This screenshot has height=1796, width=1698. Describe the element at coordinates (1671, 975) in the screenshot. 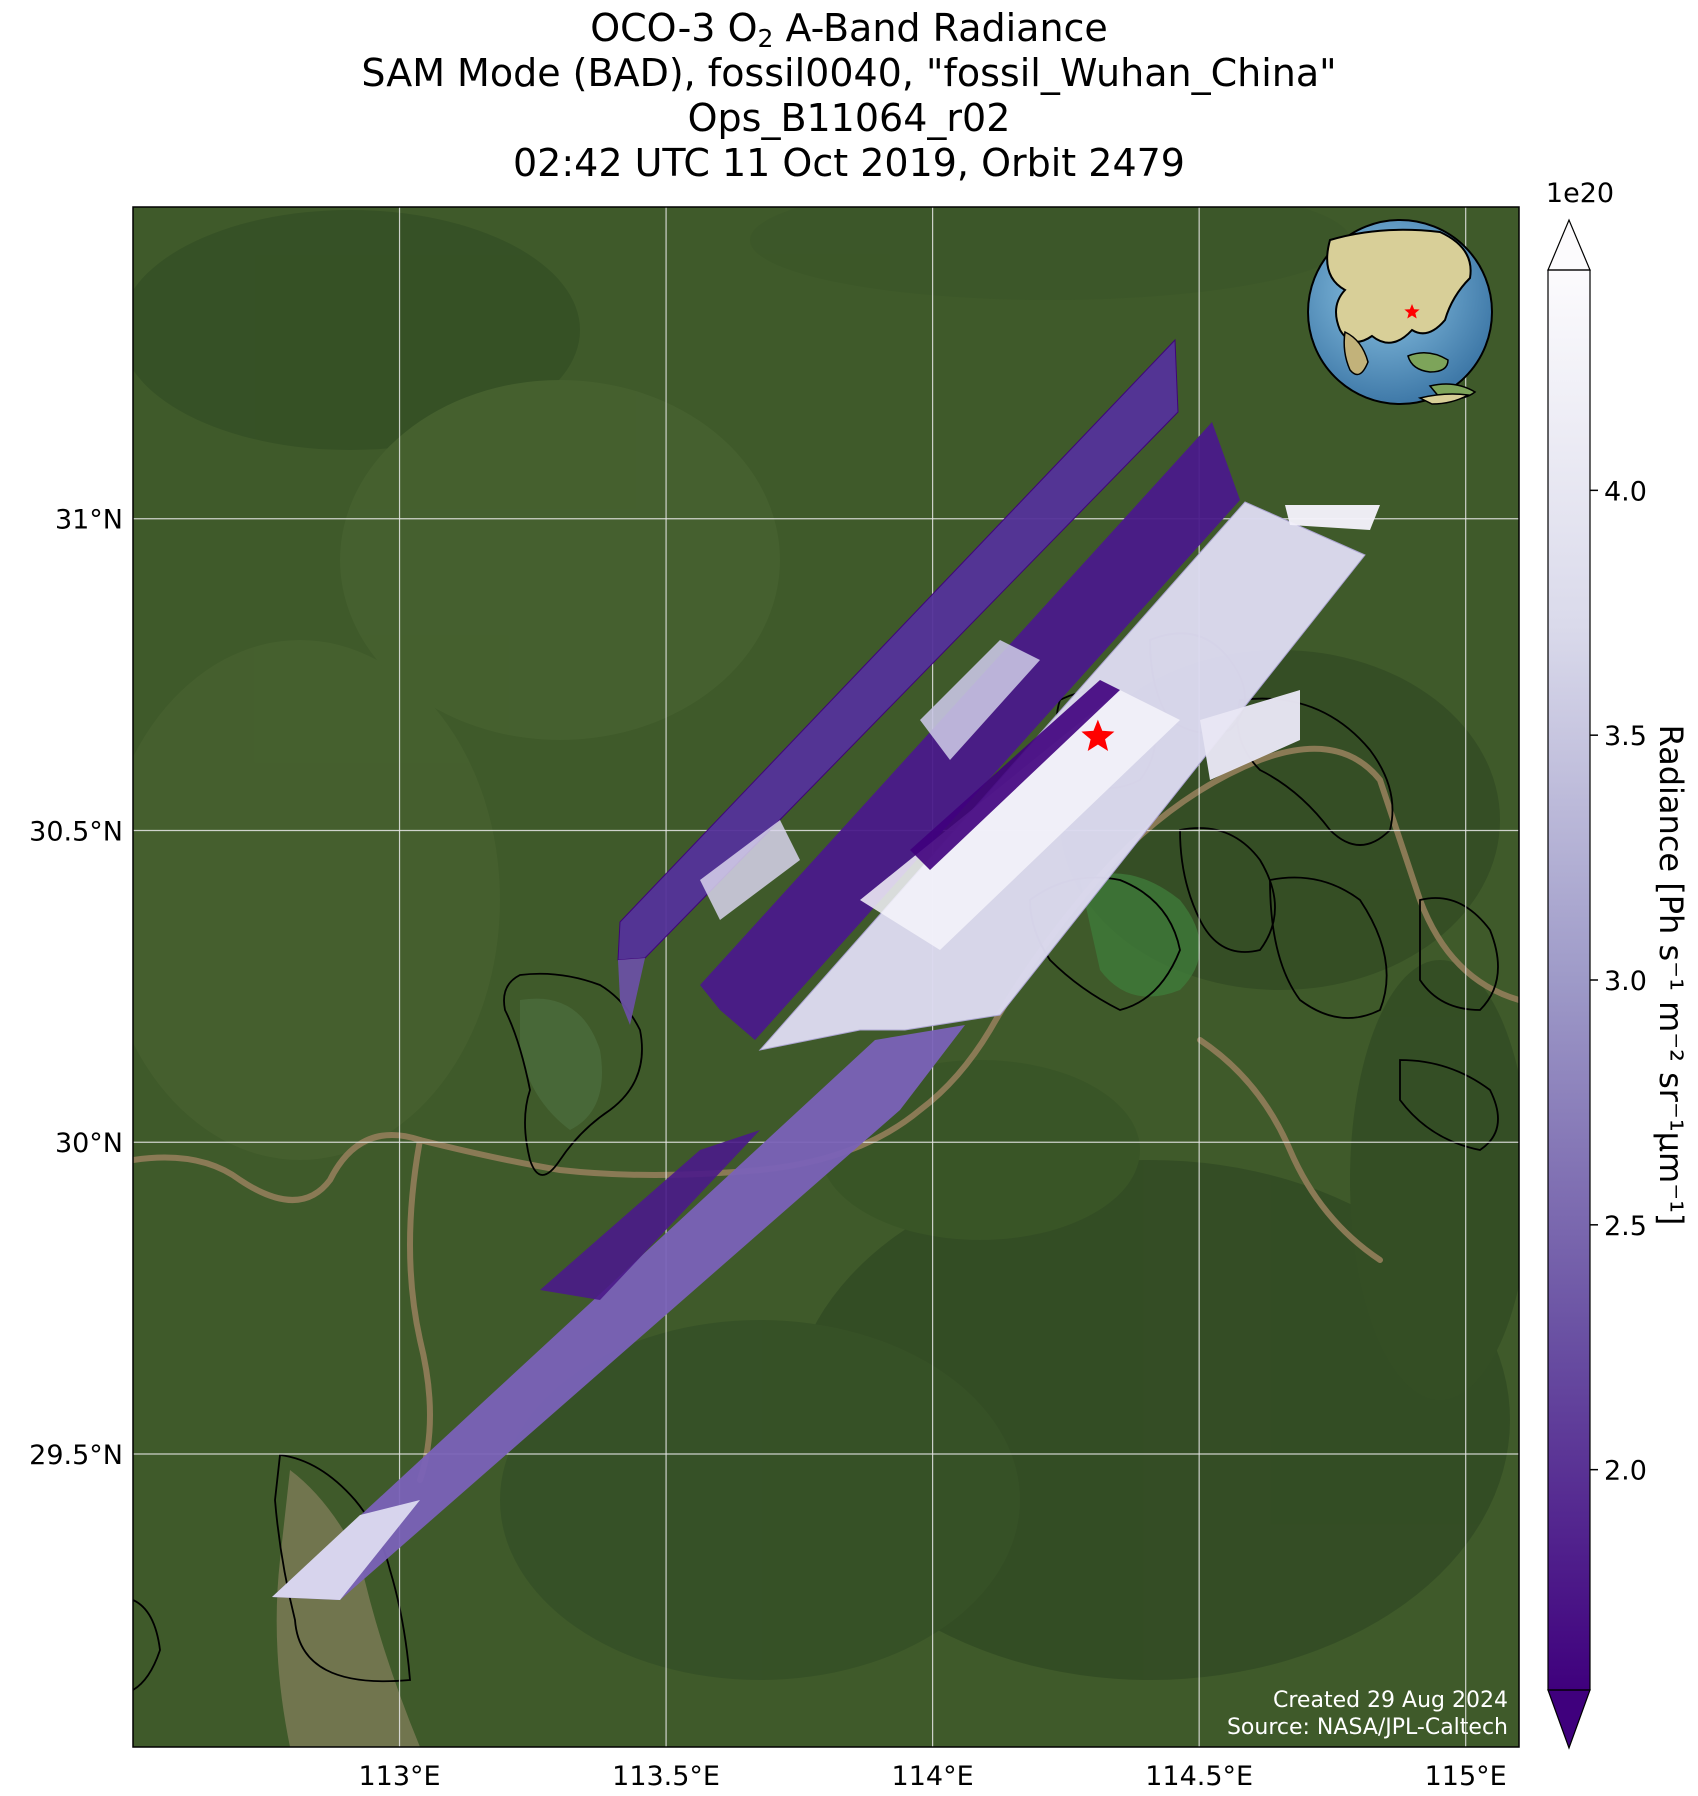

I see `colorbar-label: Radiance [Ph s⁻¹ m⁻² sr⁻¹μm⁻¹]` at that location.